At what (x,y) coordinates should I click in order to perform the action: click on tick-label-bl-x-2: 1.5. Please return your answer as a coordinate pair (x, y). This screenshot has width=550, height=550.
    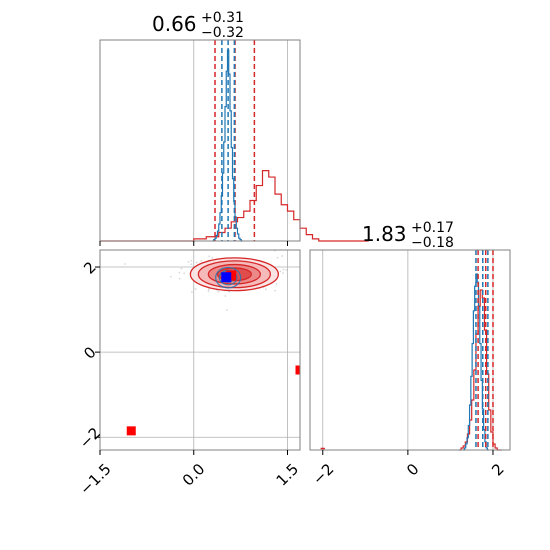
    Looking at the image, I should click on (288, 475).